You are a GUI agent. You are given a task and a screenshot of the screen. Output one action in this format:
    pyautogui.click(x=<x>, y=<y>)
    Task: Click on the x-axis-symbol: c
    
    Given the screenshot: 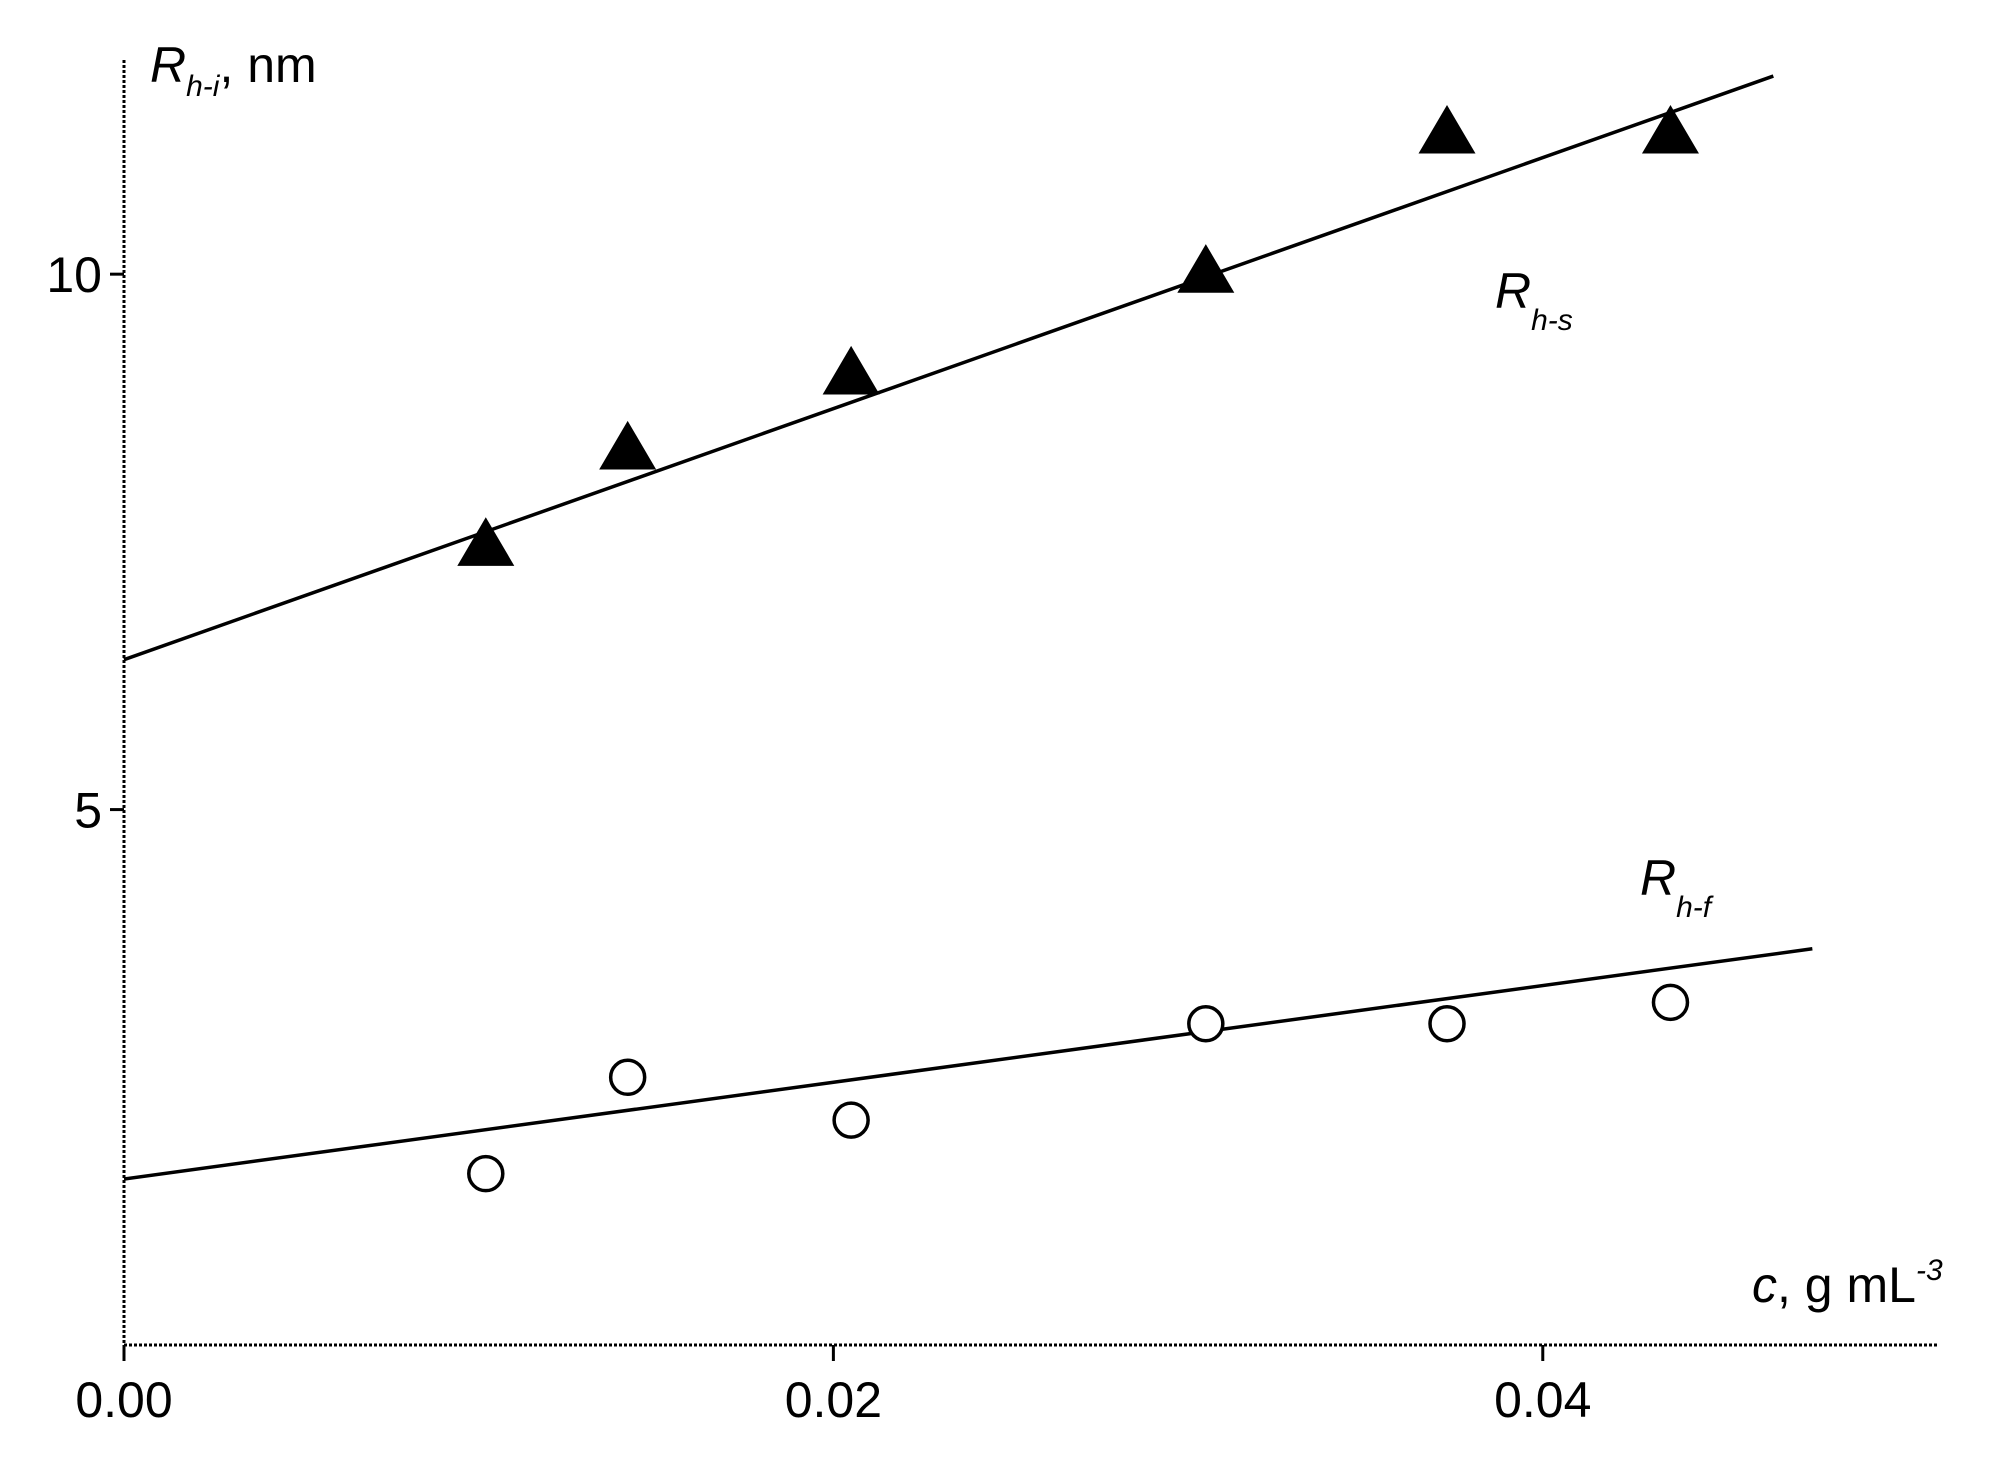 What is the action you would take?
    pyautogui.click(x=1764, y=1285)
    